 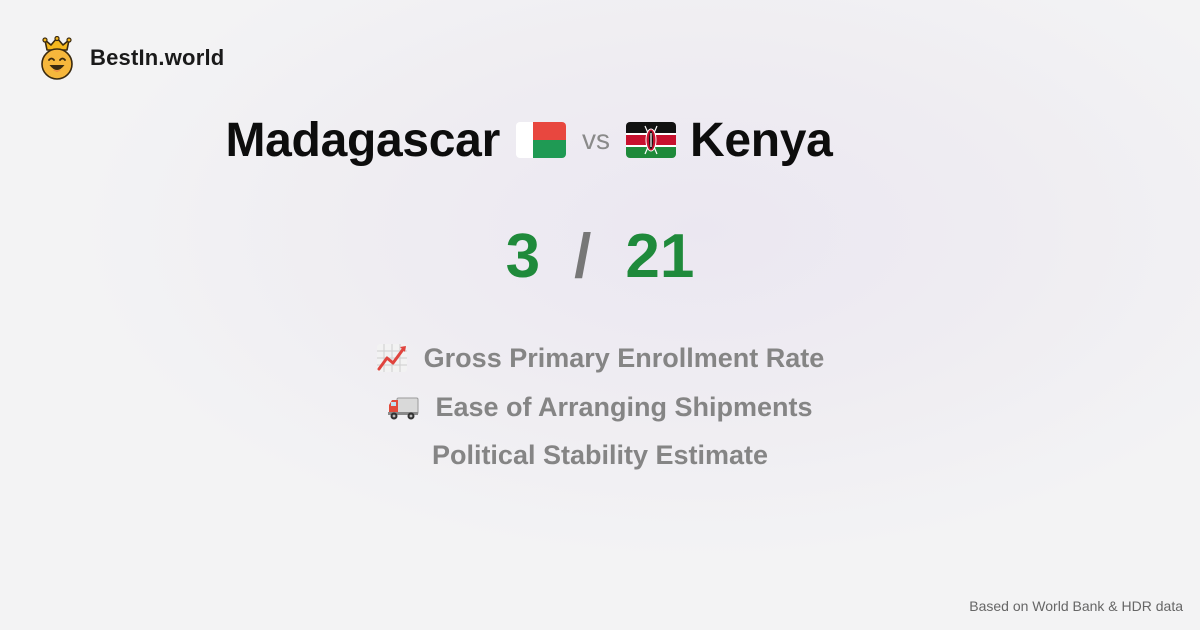 I want to click on kenya-flag-icon, so click(x=650, y=140).